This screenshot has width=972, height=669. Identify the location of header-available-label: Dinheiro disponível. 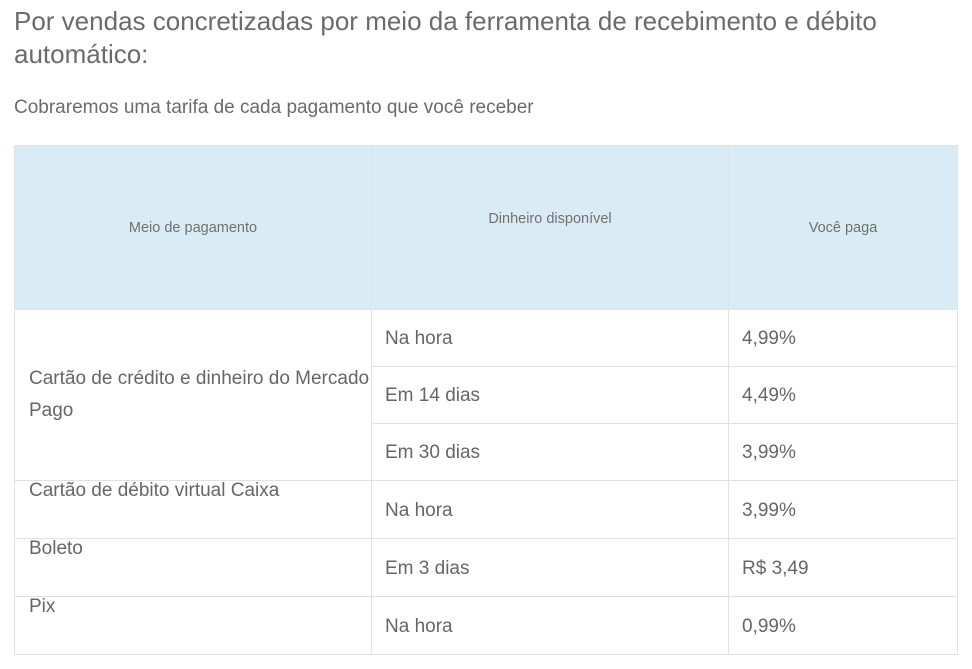
(550, 218).